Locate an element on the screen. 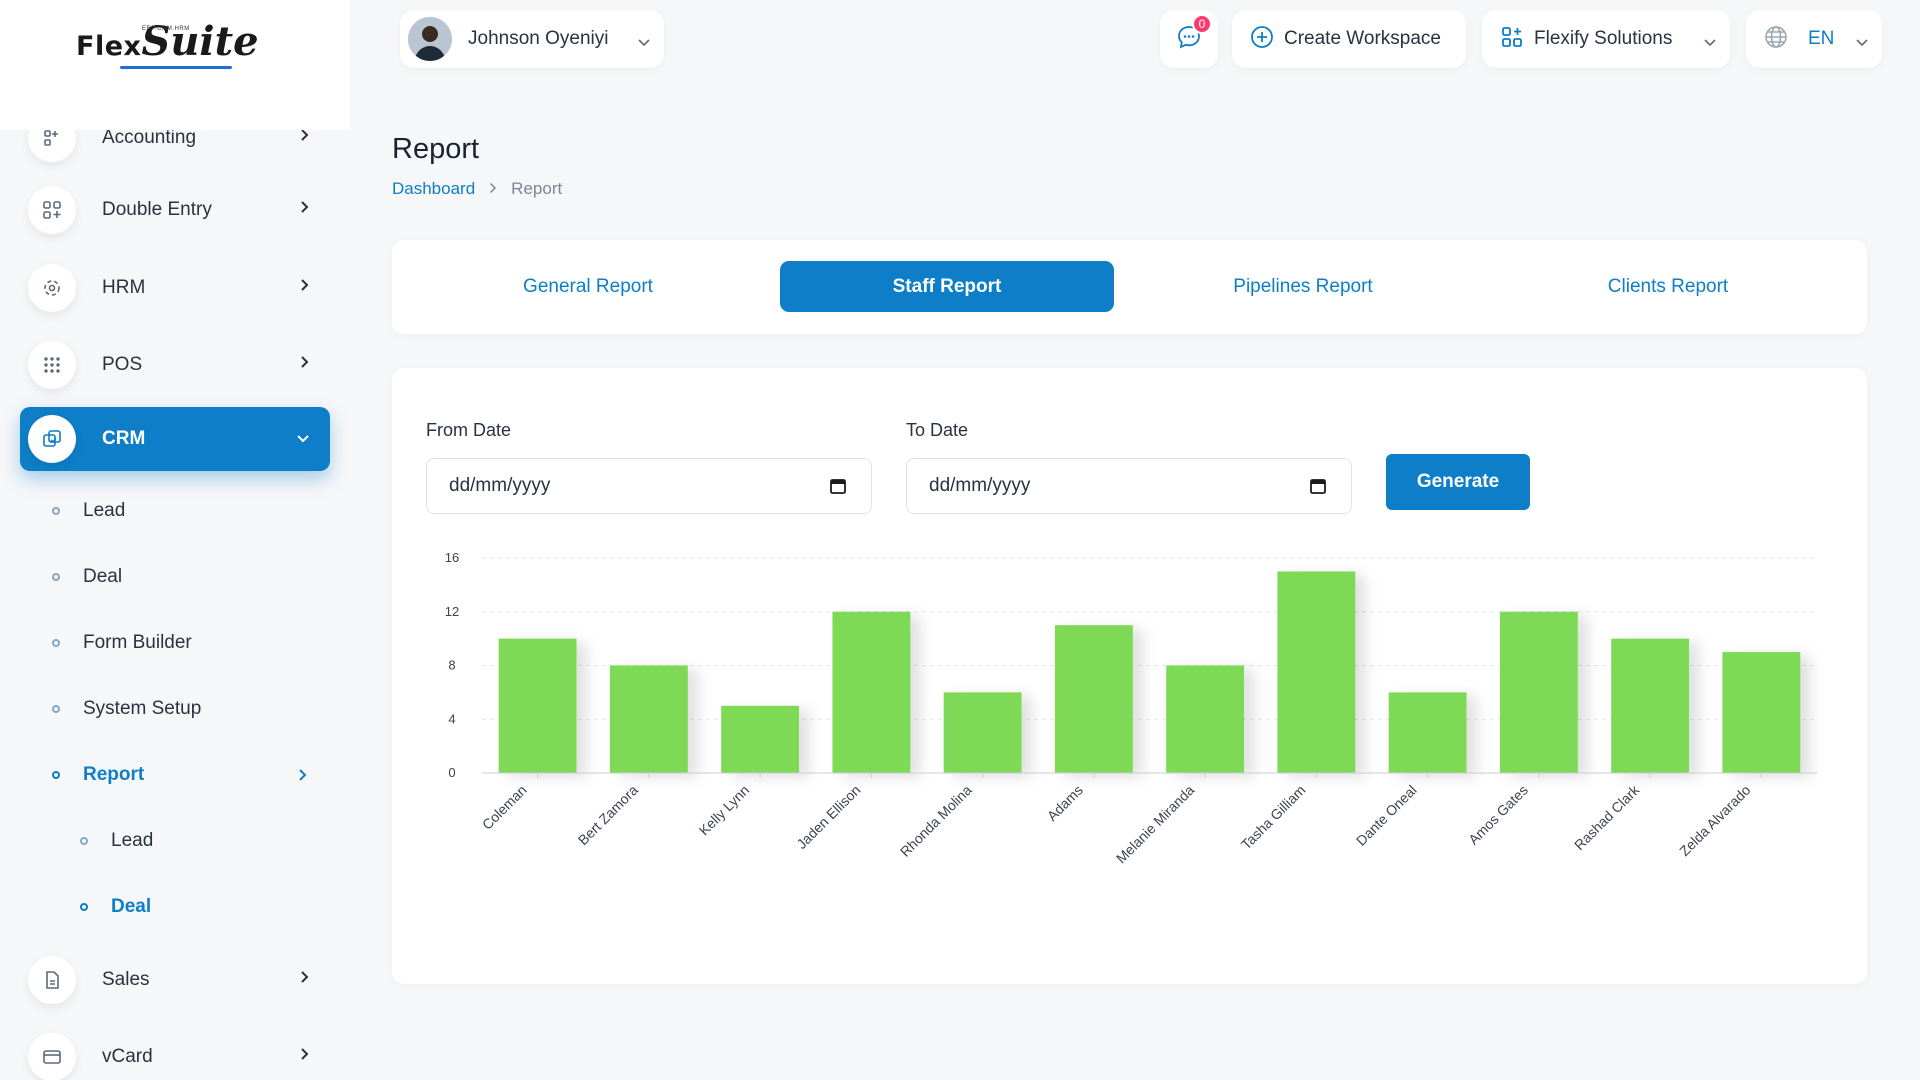  sidebar-subitem-label: Lead is located at coordinates (132, 840).